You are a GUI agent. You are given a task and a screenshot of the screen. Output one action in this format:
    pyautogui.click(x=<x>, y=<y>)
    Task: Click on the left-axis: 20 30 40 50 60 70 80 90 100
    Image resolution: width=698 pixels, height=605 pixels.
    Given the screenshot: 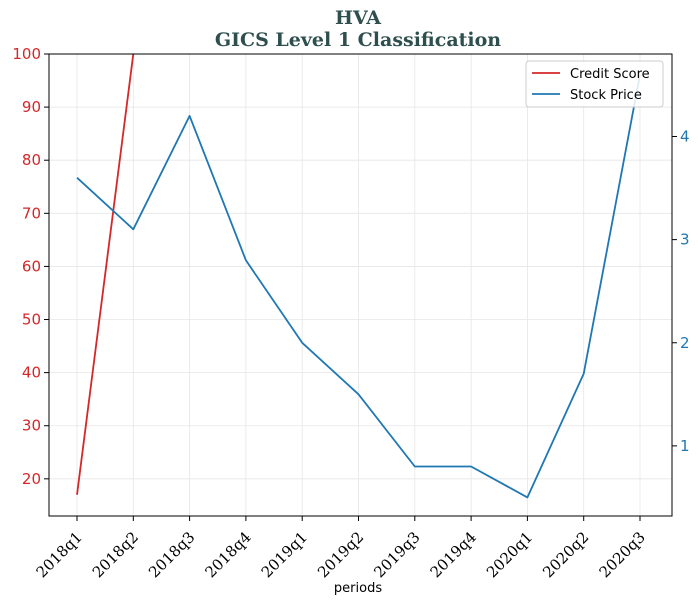 What is the action you would take?
    pyautogui.click(x=30, y=266)
    